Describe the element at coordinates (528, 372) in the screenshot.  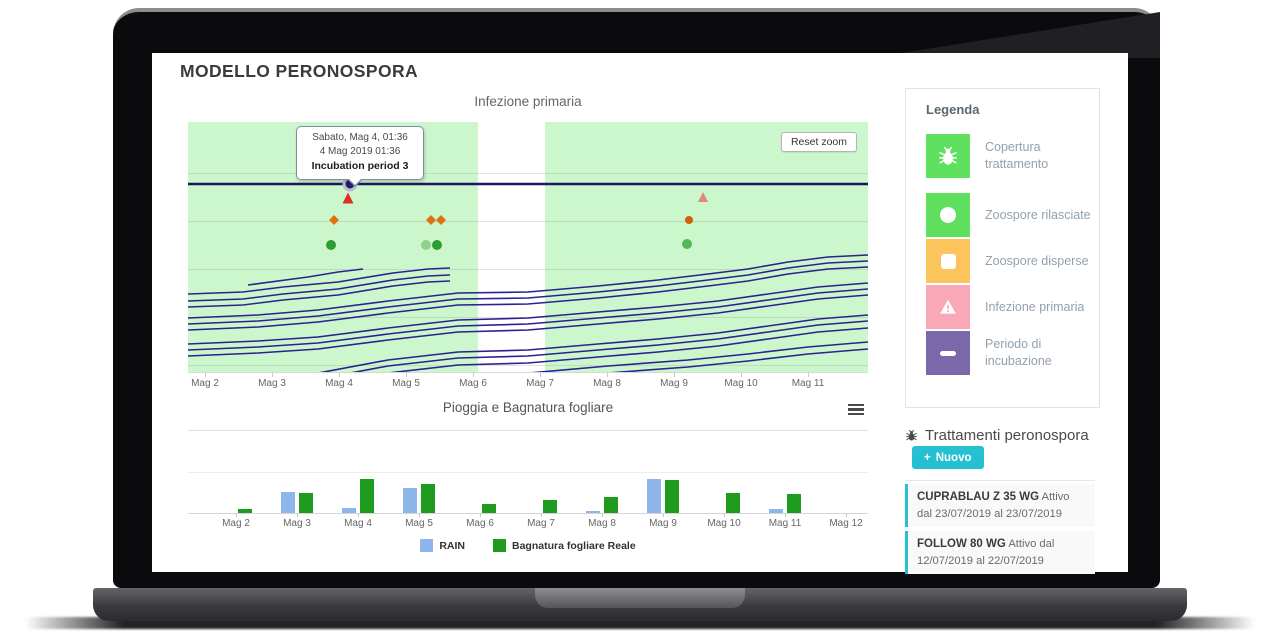
I see `chart-infezione-axis-line` at that location.